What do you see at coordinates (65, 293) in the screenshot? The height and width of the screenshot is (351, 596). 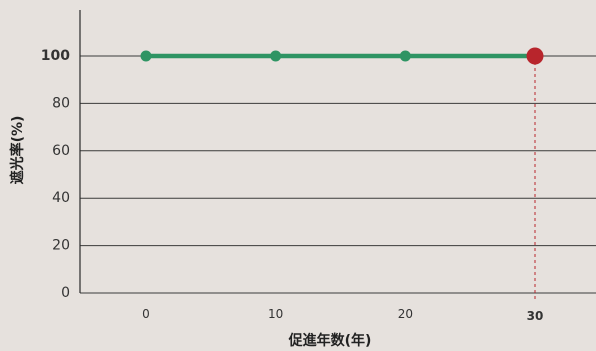 I see `y-tick-label-0: 0` at bounding box center [65, 293].